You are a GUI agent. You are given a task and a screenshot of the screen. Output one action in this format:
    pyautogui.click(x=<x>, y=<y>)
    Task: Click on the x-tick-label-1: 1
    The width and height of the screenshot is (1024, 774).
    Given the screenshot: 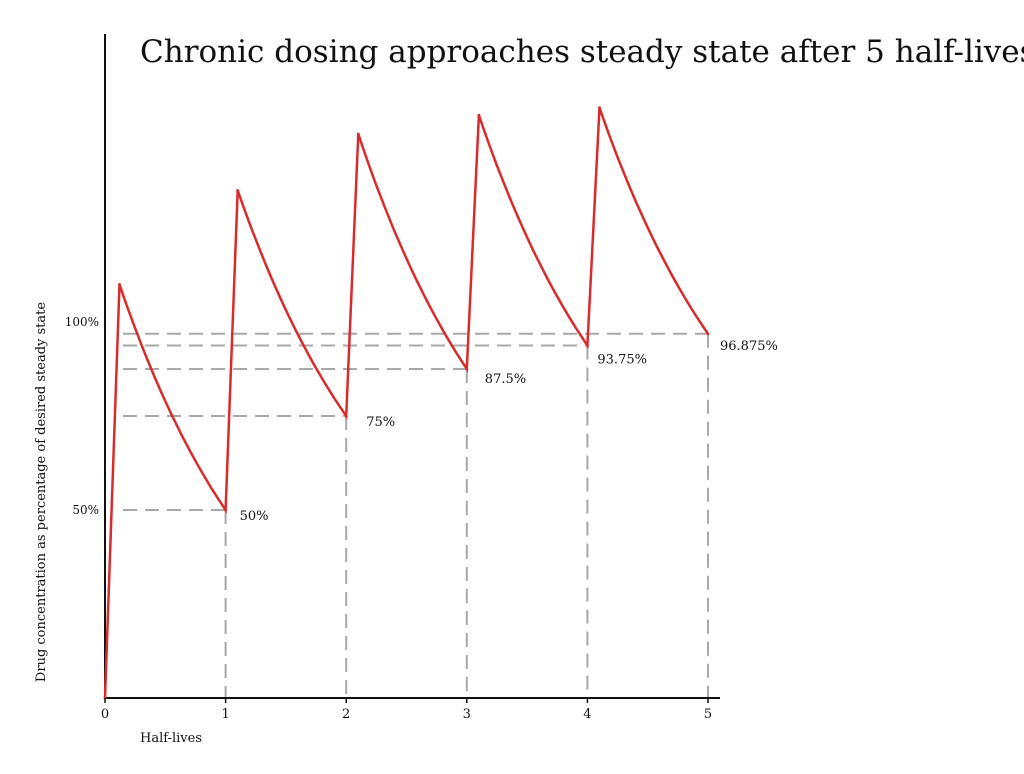 What is the action you would take?
    pyautogui.click(x=225, y=714)
    